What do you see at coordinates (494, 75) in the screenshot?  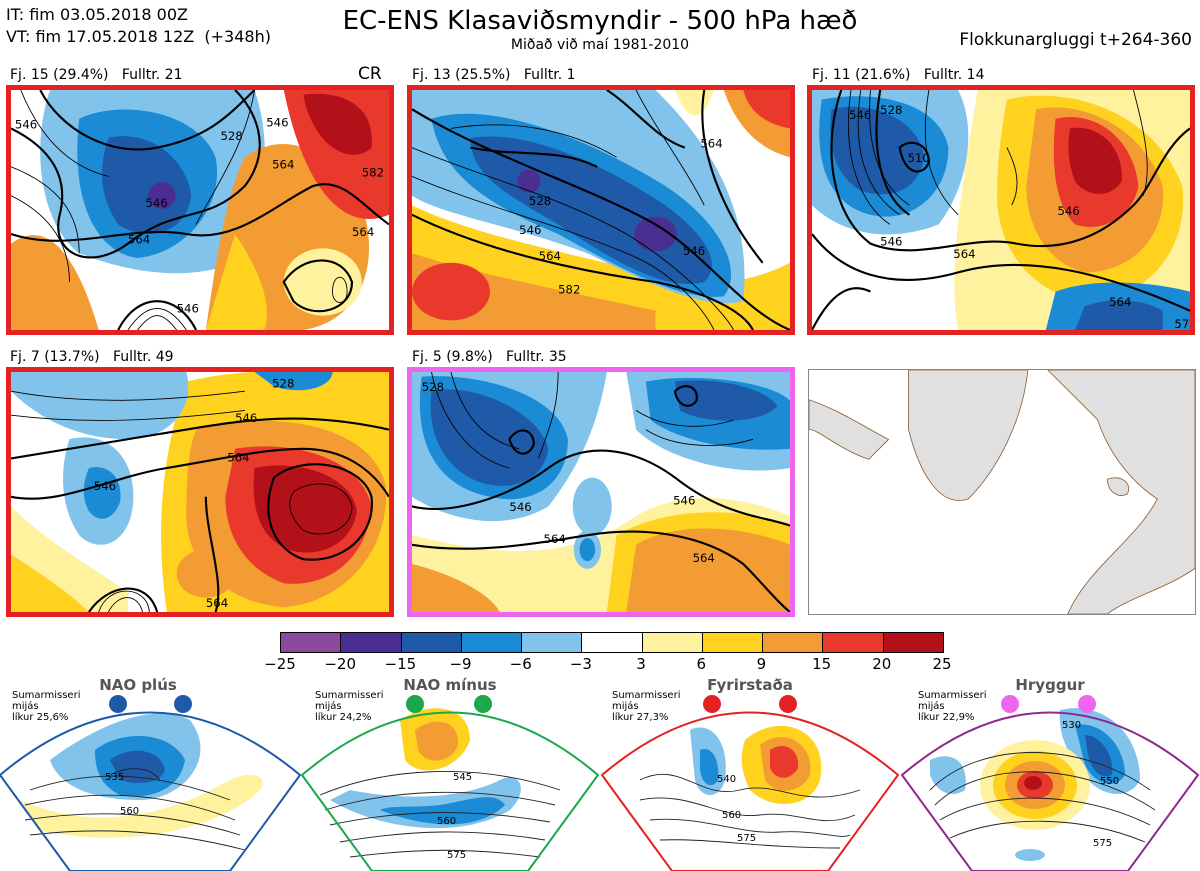 I see `panel-2-label: Fj. 13 (25.5%) Fulltr. 1` at bounding box center [494, 75].